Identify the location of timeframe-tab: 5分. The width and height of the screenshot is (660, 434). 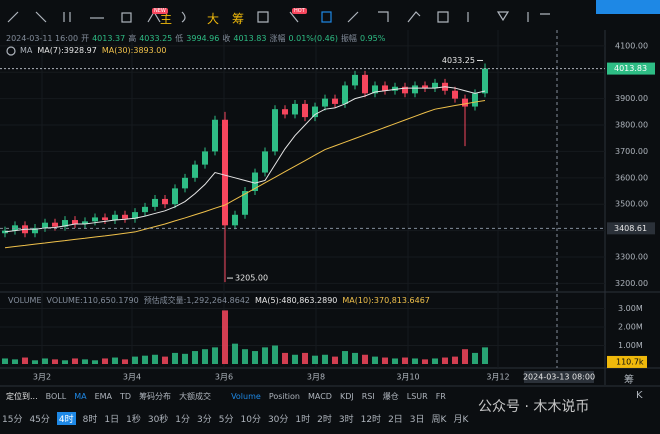
(226, 420).